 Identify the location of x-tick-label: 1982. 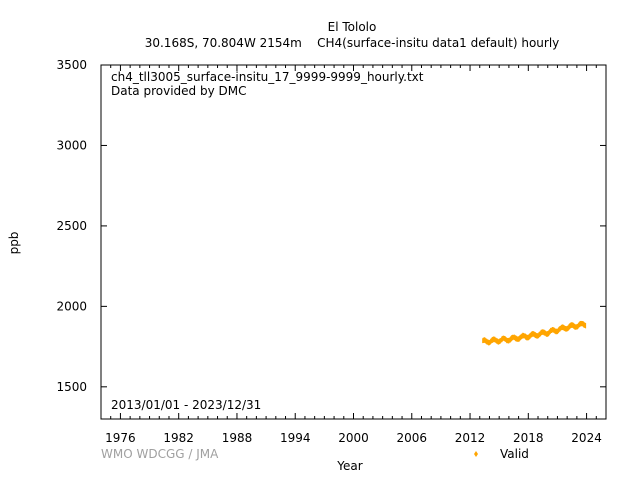
(178, 438).